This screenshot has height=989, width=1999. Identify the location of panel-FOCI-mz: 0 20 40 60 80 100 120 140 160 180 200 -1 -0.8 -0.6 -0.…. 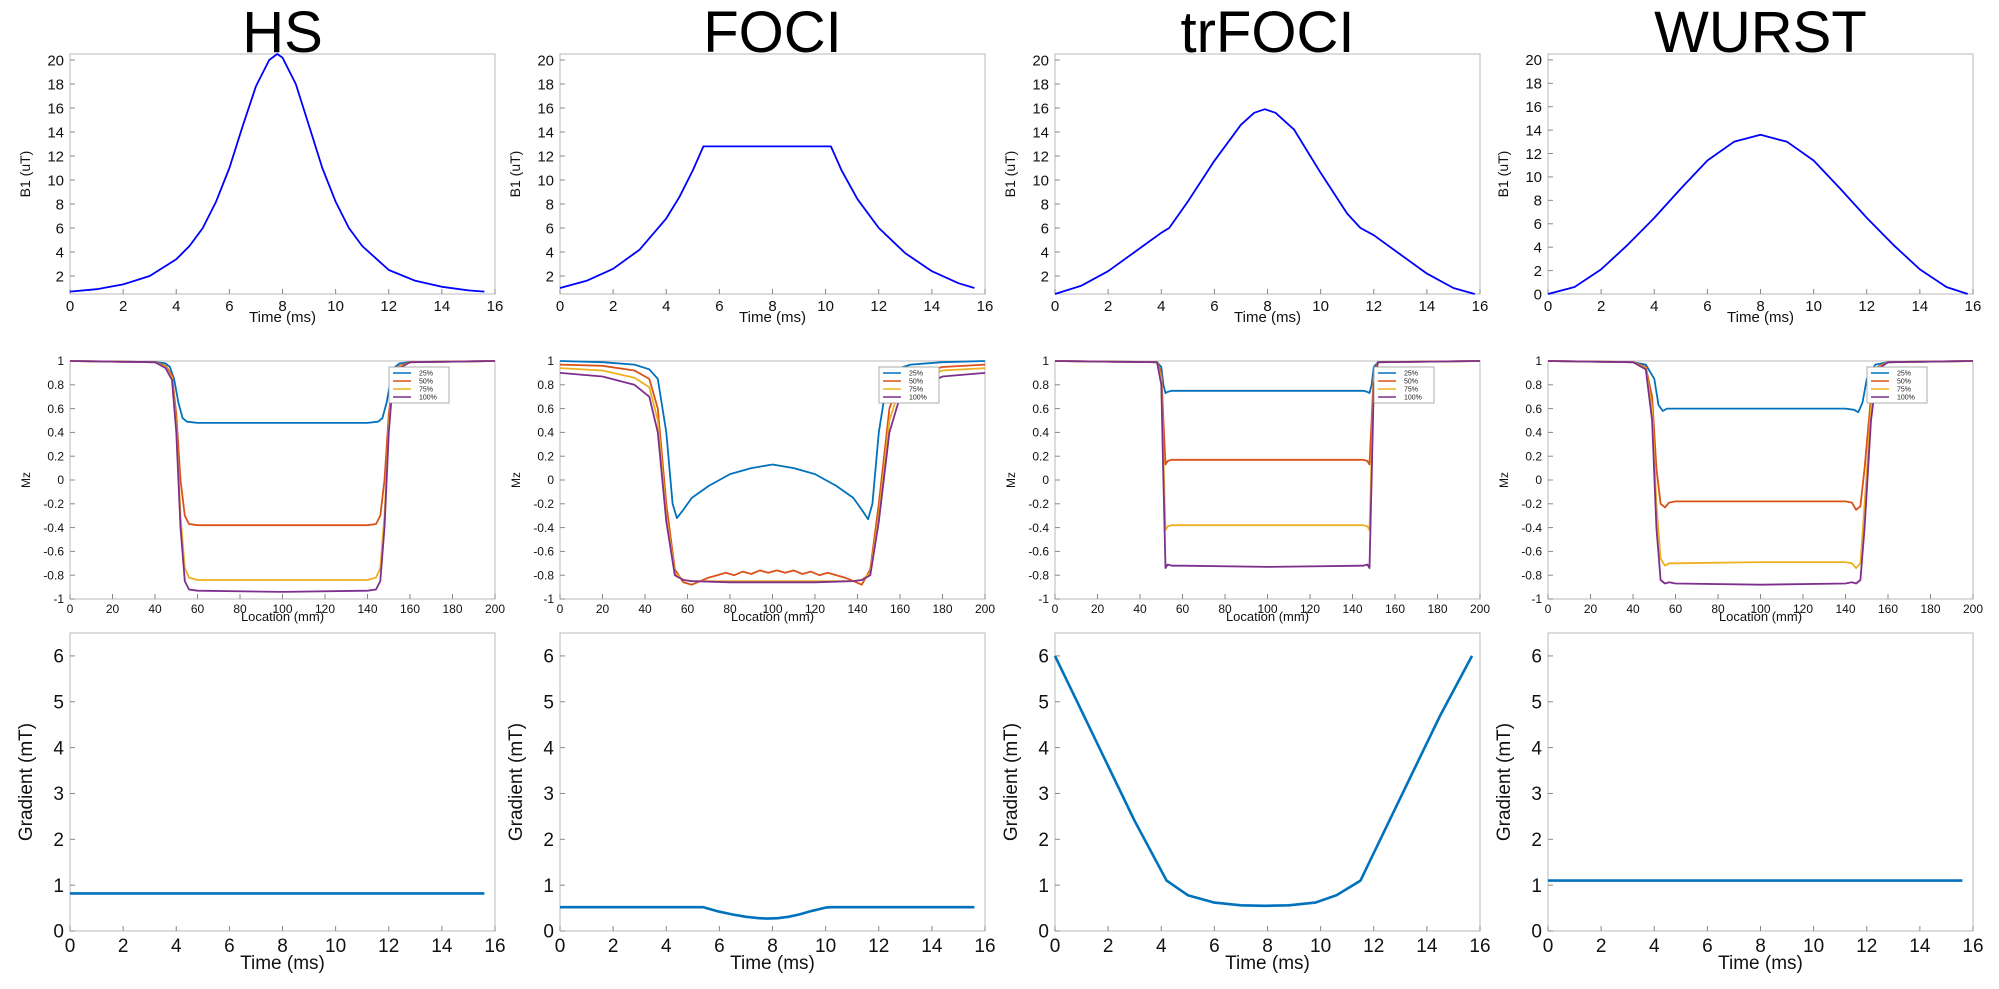
(752, 489).